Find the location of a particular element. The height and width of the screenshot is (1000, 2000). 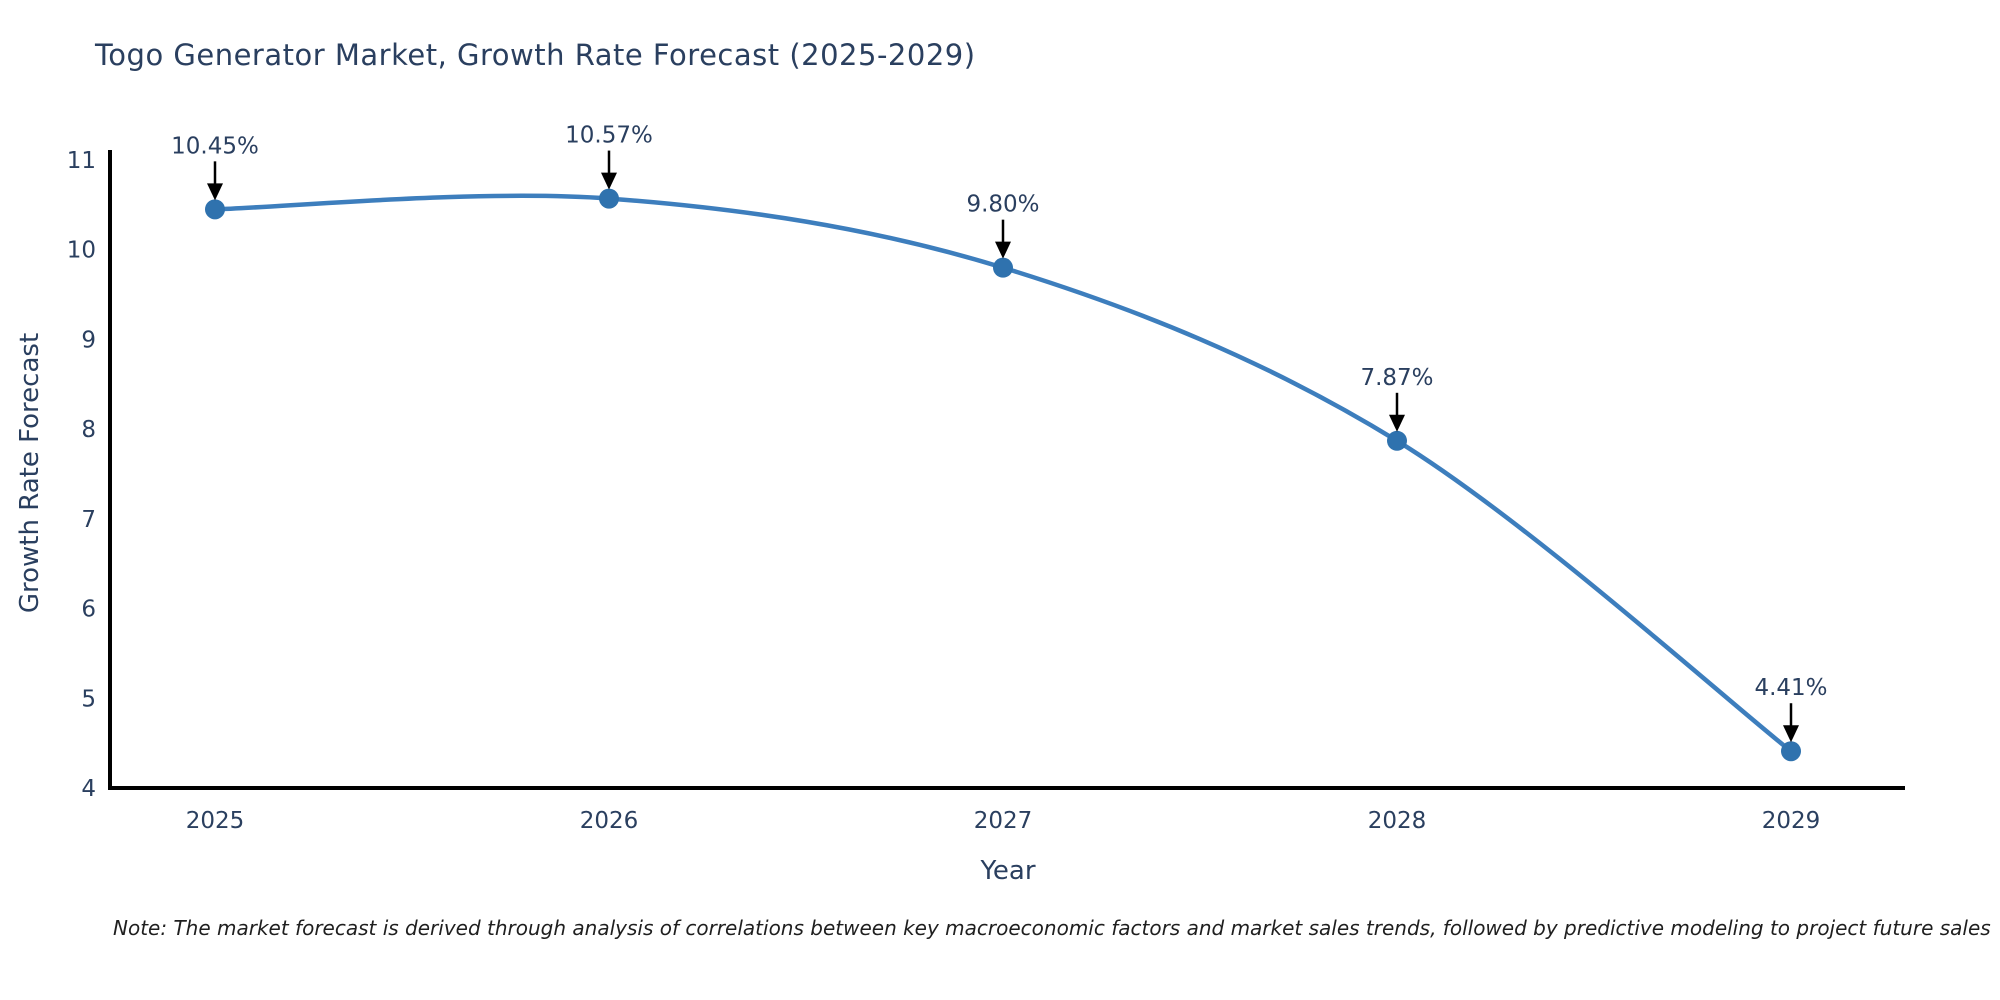

y-tick-label-4: 4 is located at coordinates (88, 789).